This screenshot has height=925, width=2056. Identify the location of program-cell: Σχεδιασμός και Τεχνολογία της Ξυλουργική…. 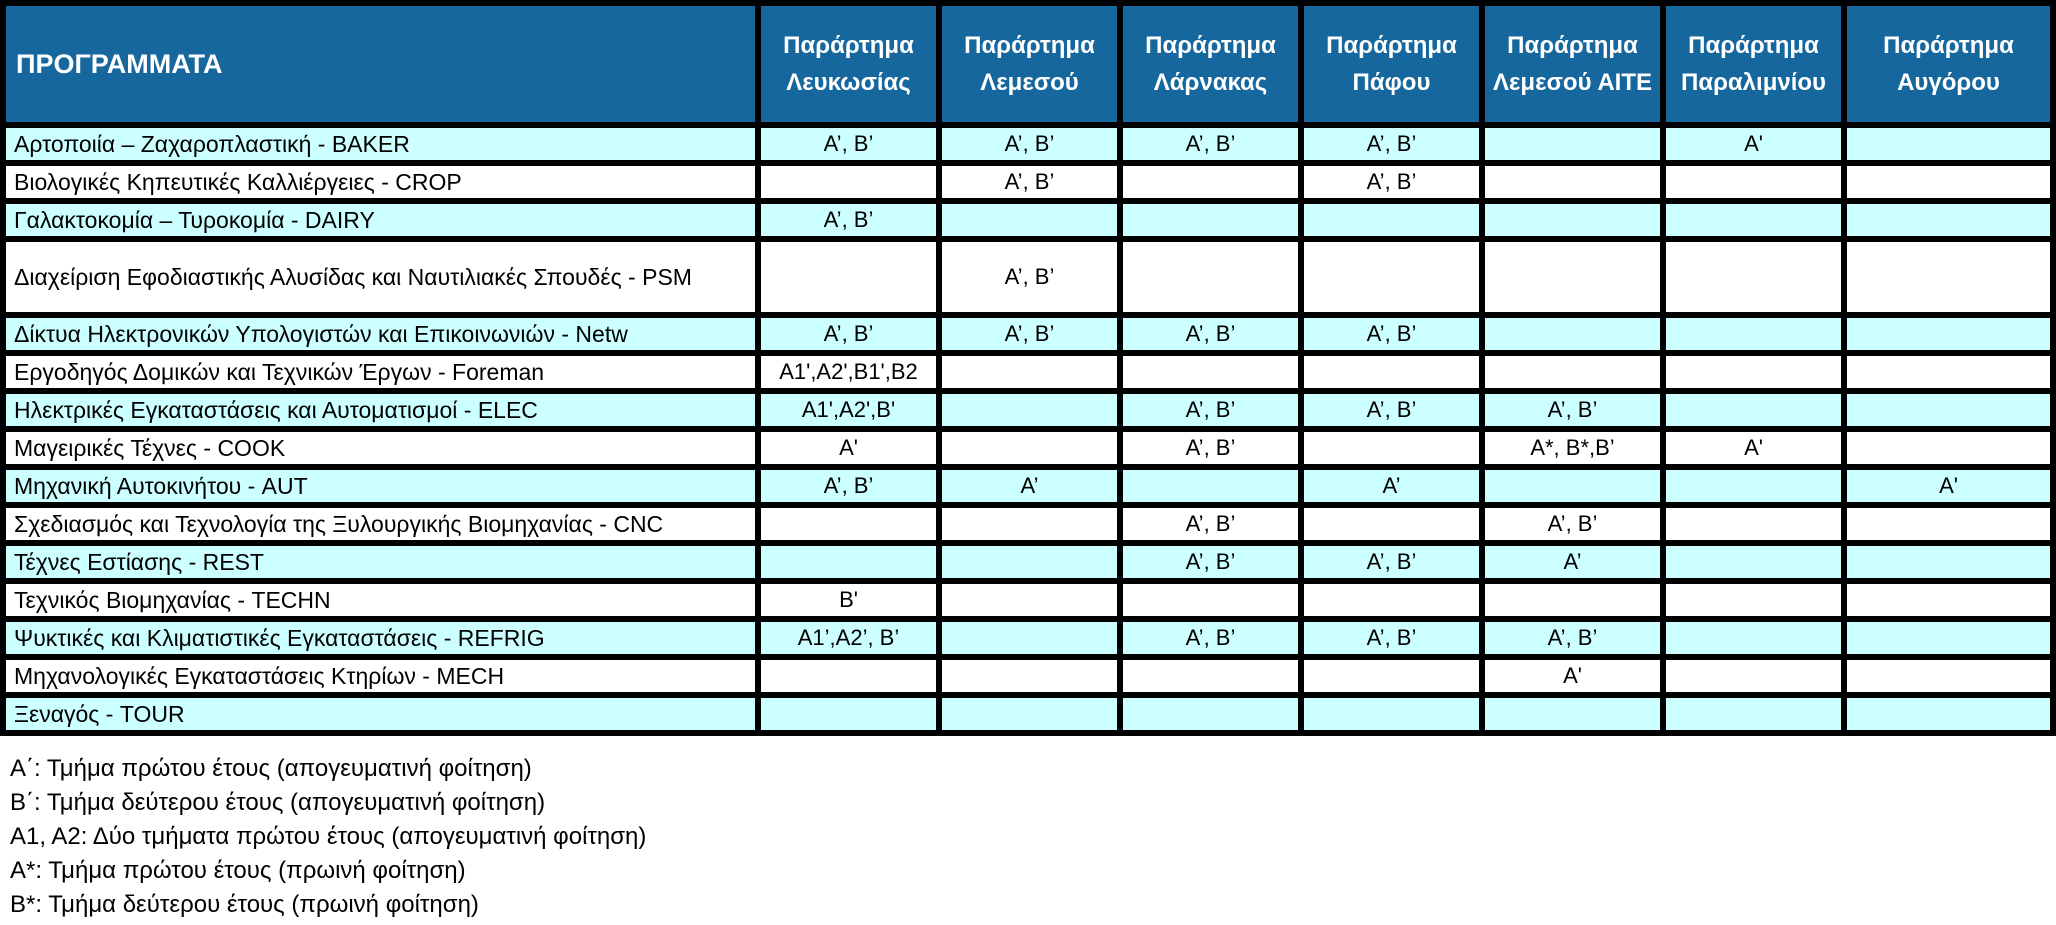
(380, 524).